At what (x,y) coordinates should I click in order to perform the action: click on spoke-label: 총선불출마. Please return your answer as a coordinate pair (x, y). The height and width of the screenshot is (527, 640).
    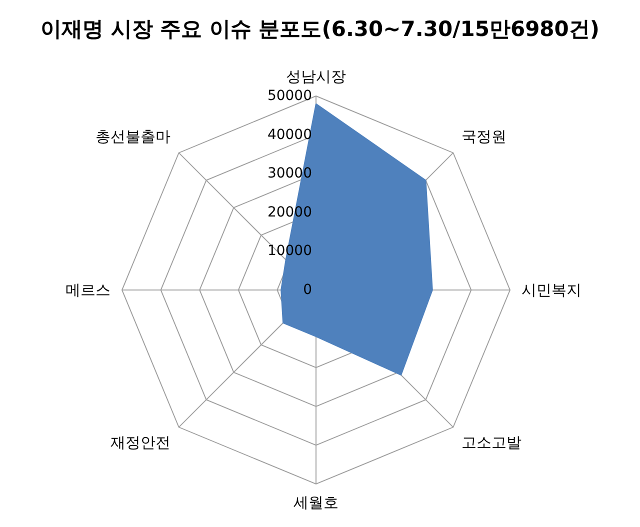
    Looking at the image, I should click on (133, 137).